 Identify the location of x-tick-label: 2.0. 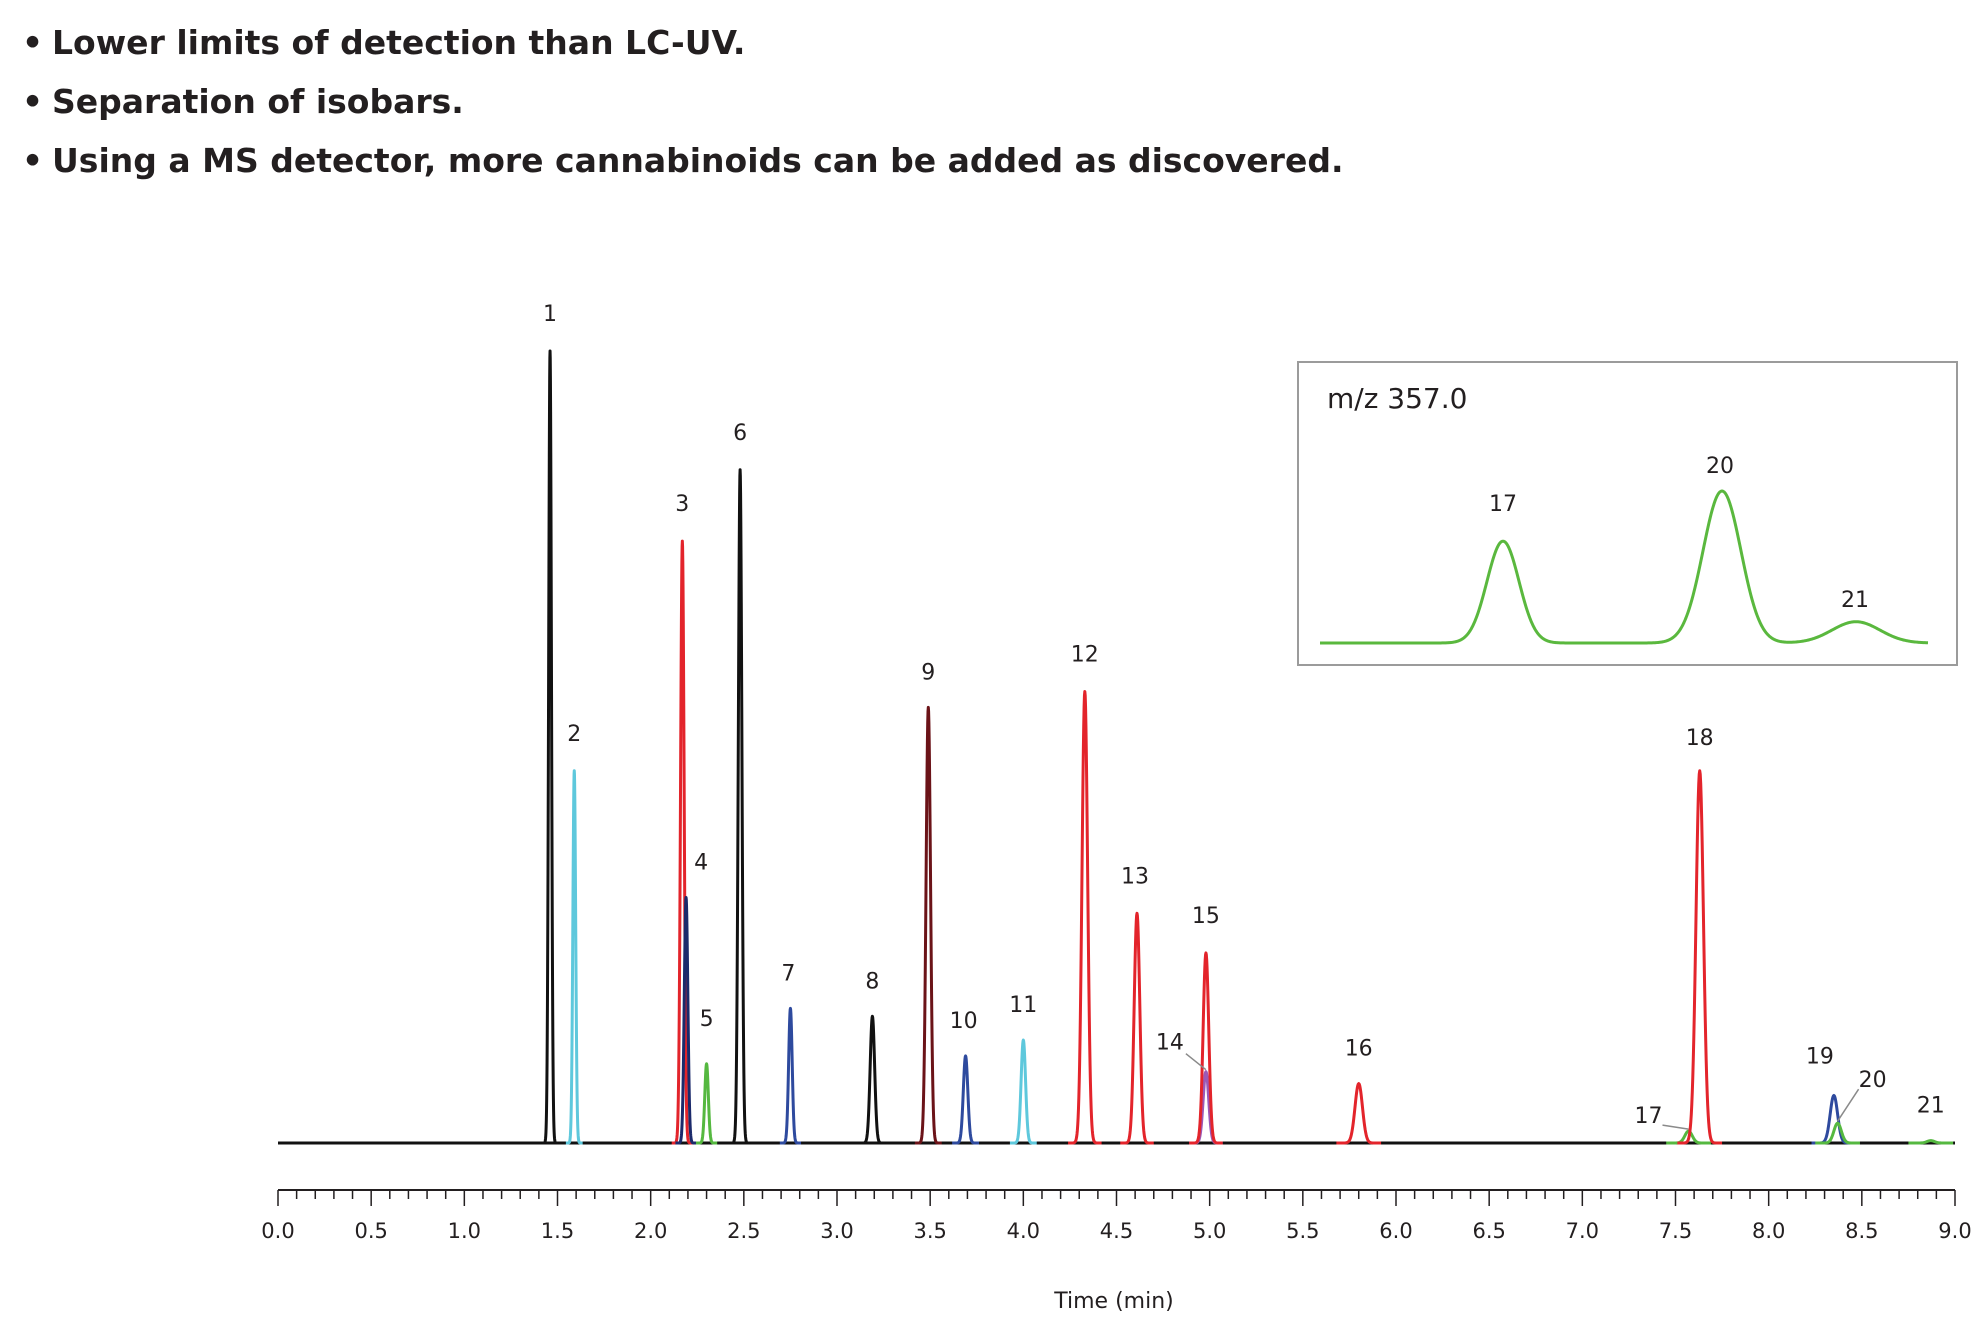
(650, 1231).